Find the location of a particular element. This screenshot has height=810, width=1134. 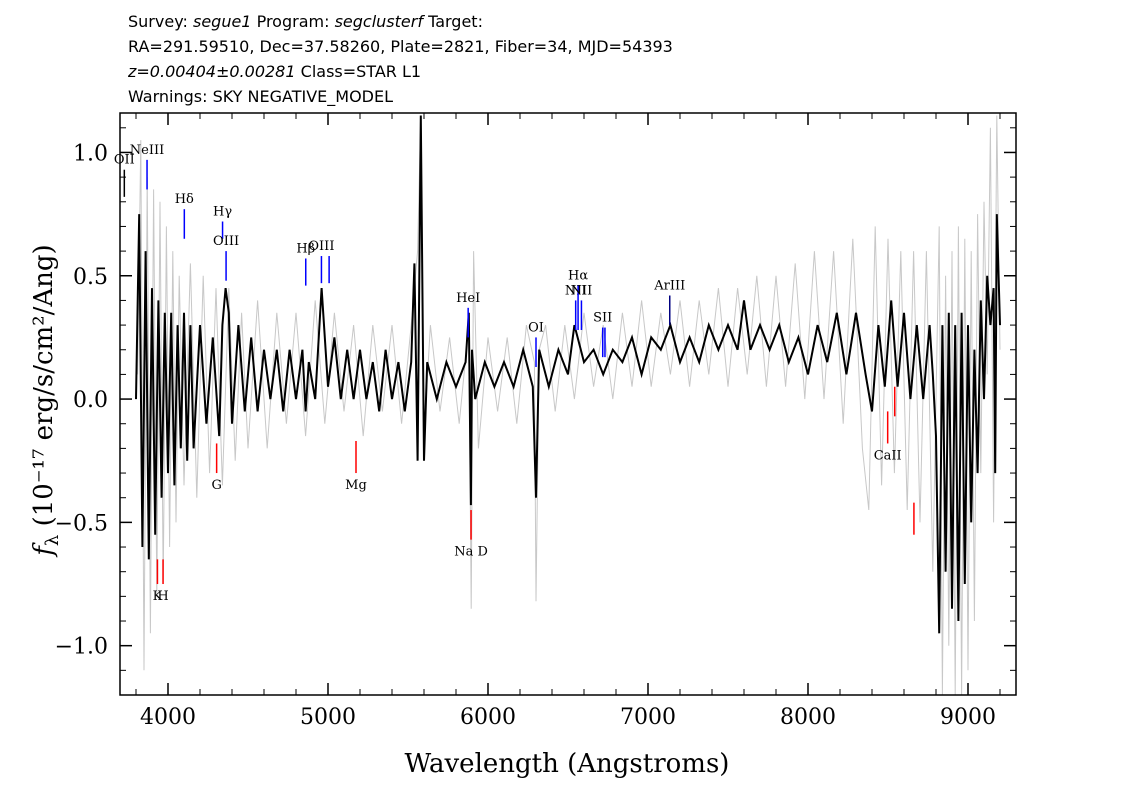

line-marker-label-11: Hα is located at coordinates (578, 276).